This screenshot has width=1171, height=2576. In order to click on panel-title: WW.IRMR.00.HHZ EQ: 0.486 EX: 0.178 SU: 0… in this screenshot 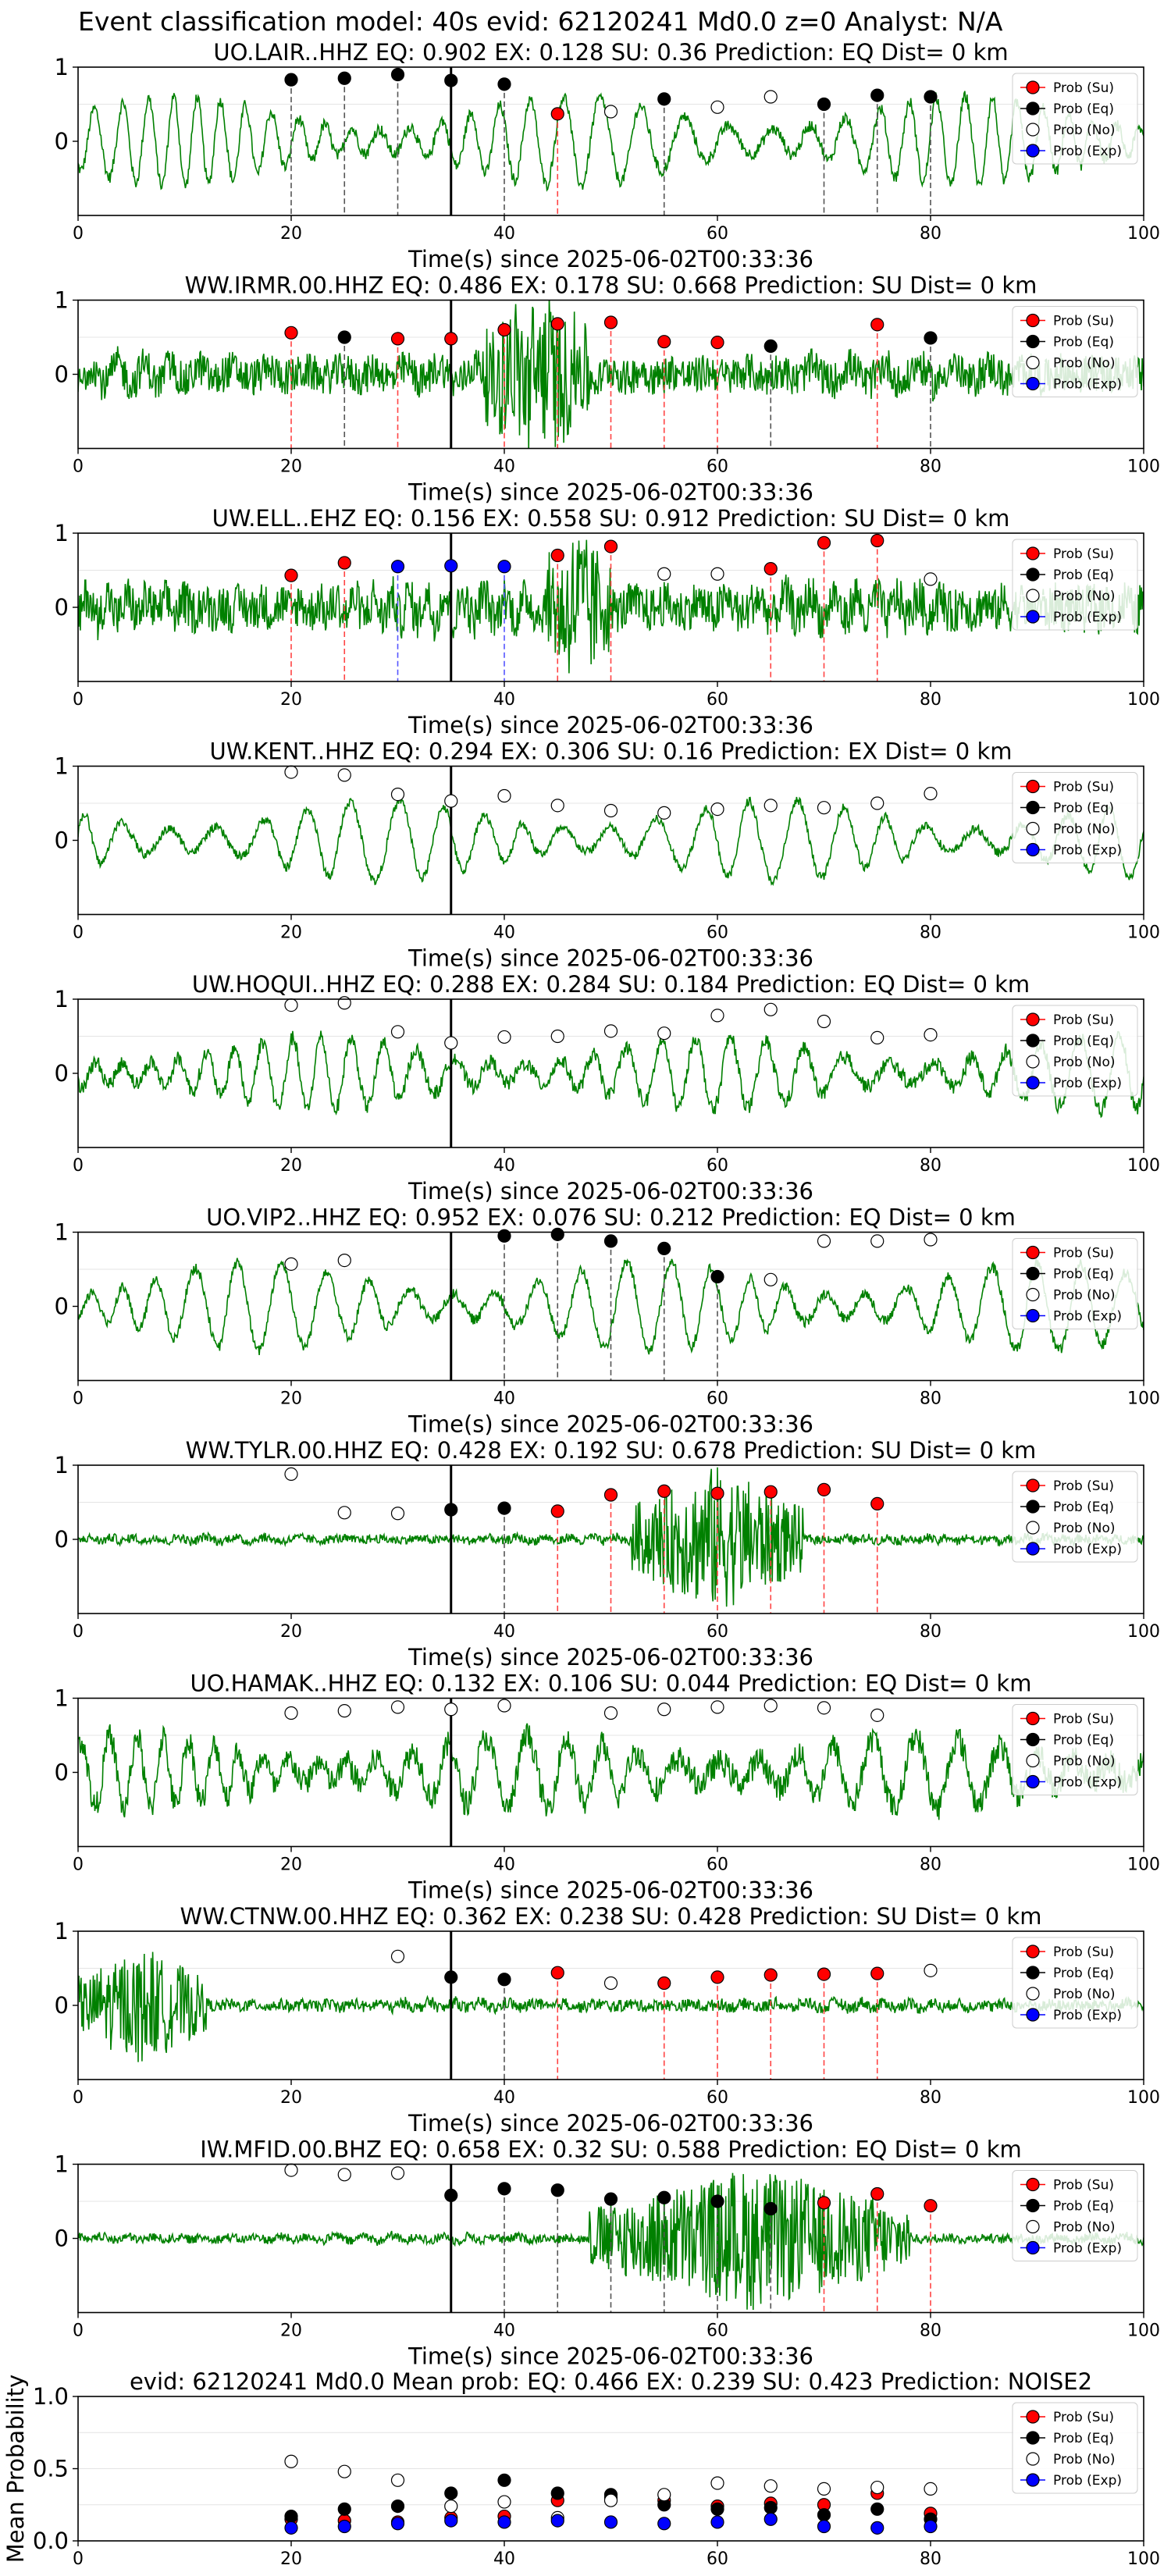, I will do `click(611, 285)`.